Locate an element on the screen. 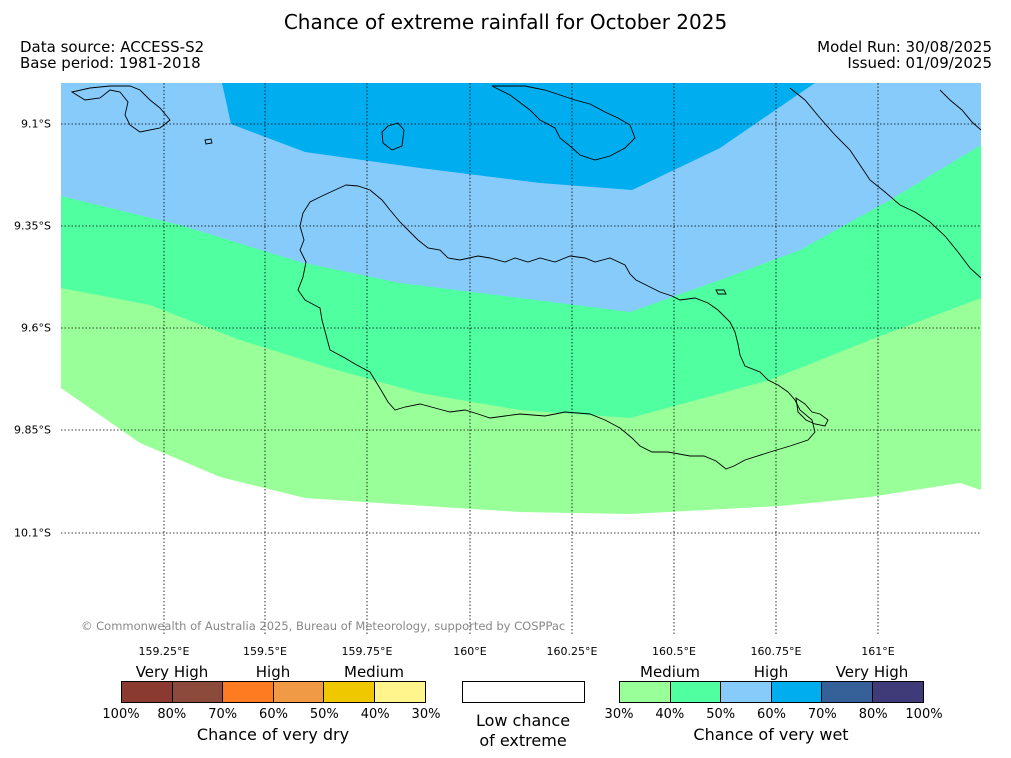  dry-tick-label: 80% is located at coordinates (172, 714).